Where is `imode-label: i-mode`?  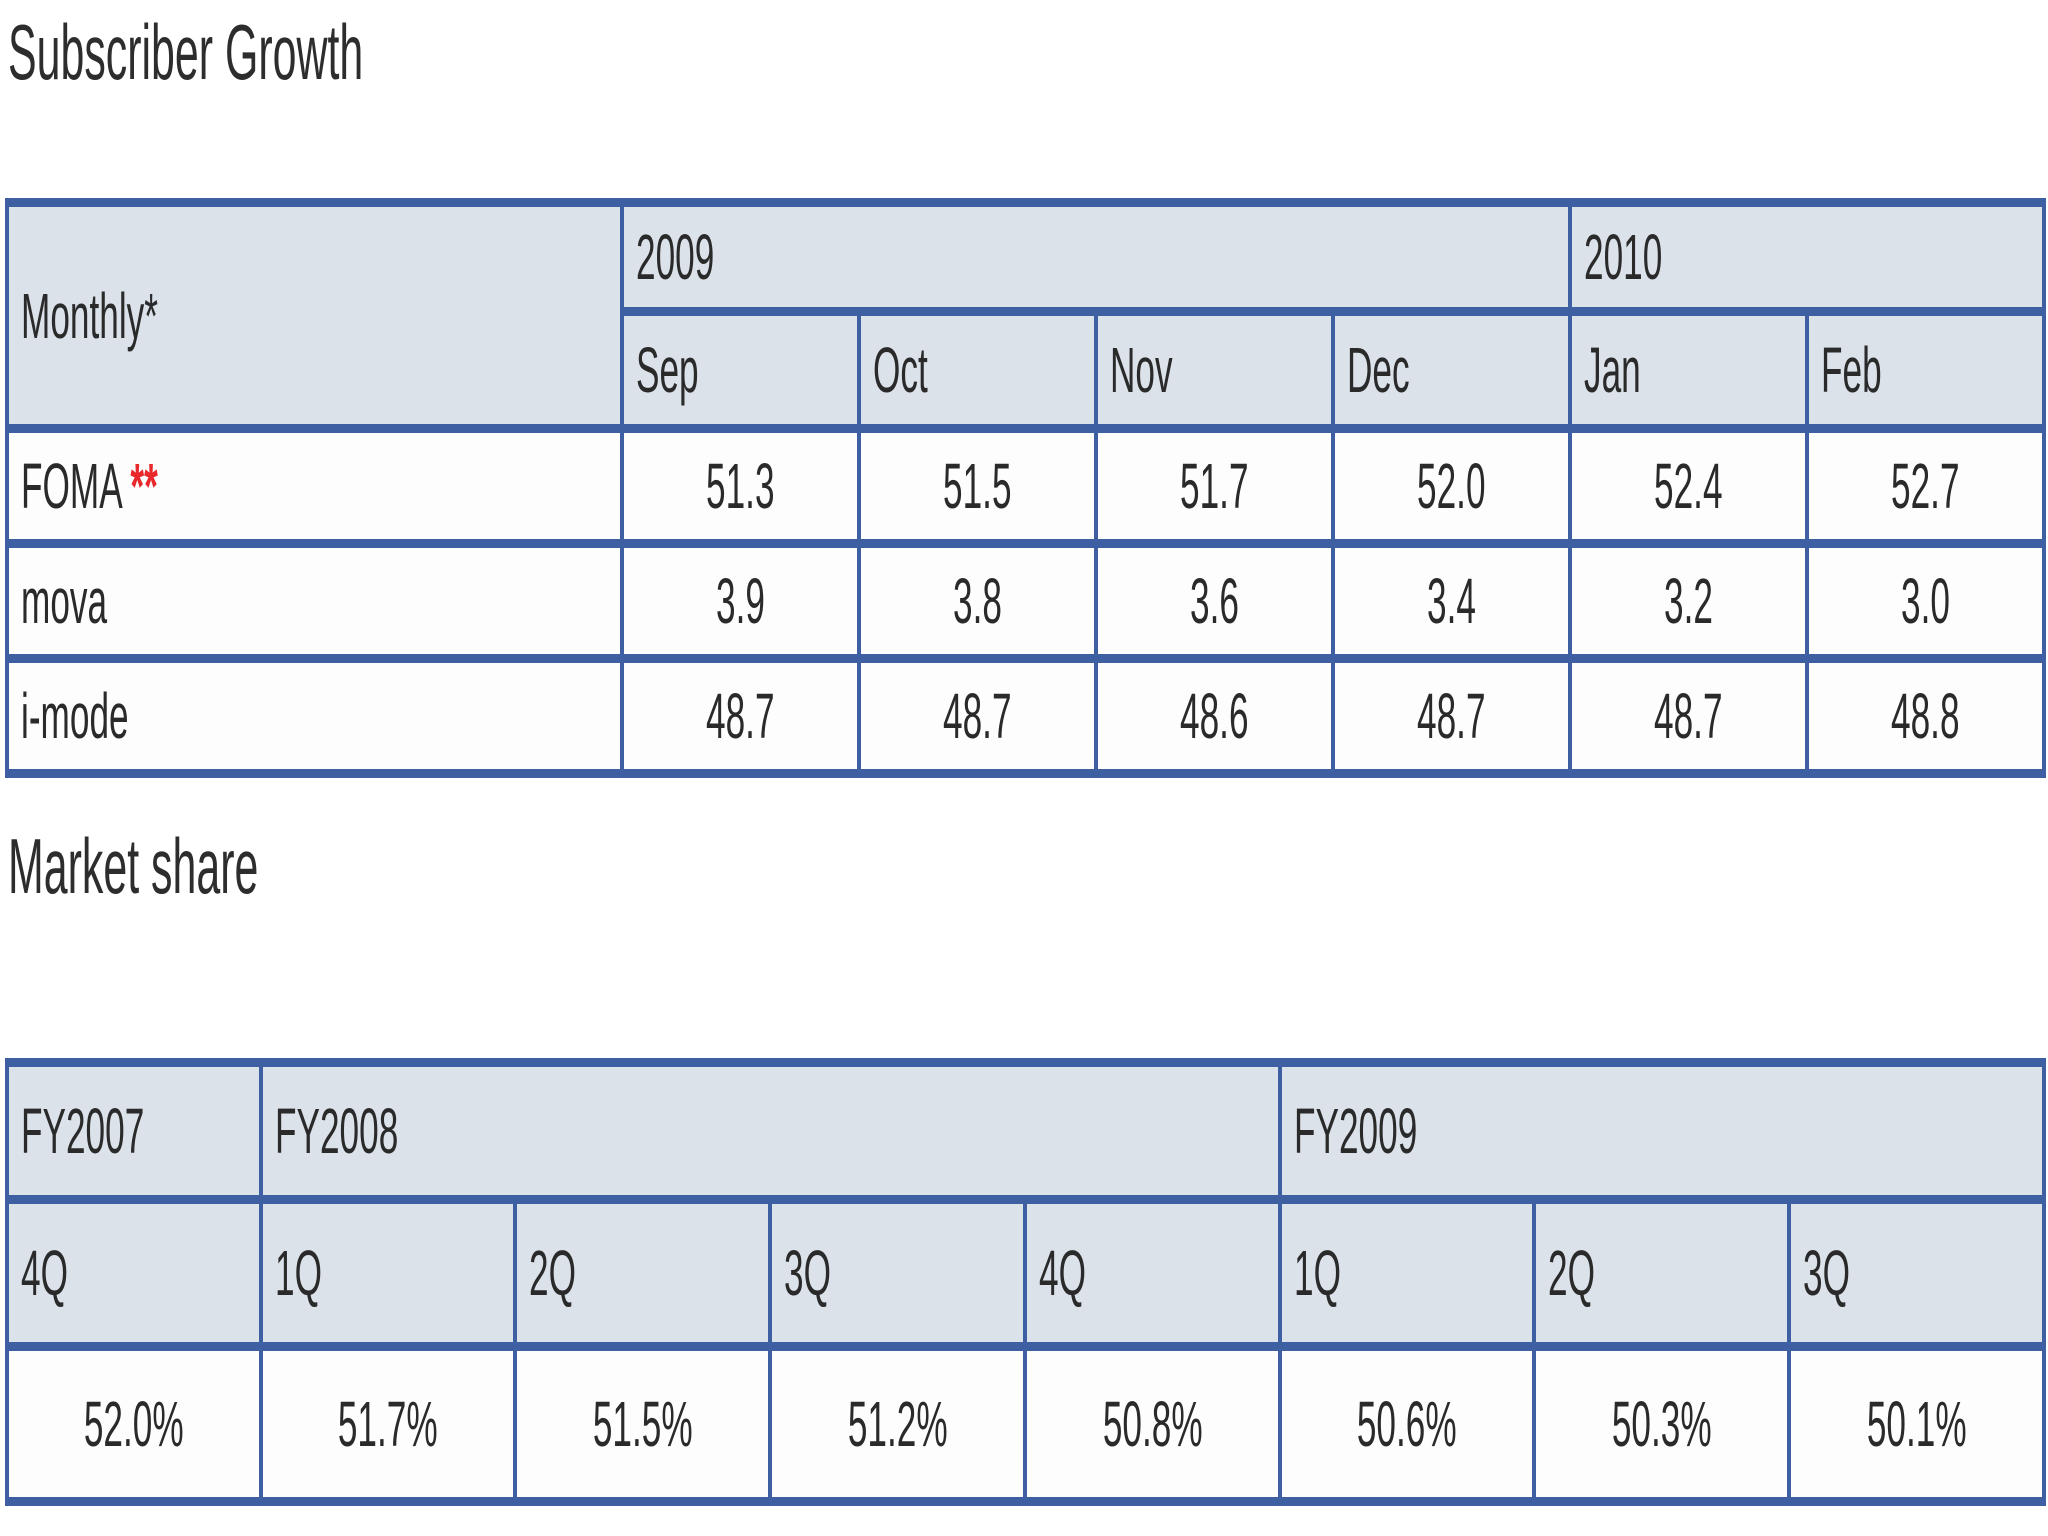 imode-label: i-mode is located at coordinates (75, 716).